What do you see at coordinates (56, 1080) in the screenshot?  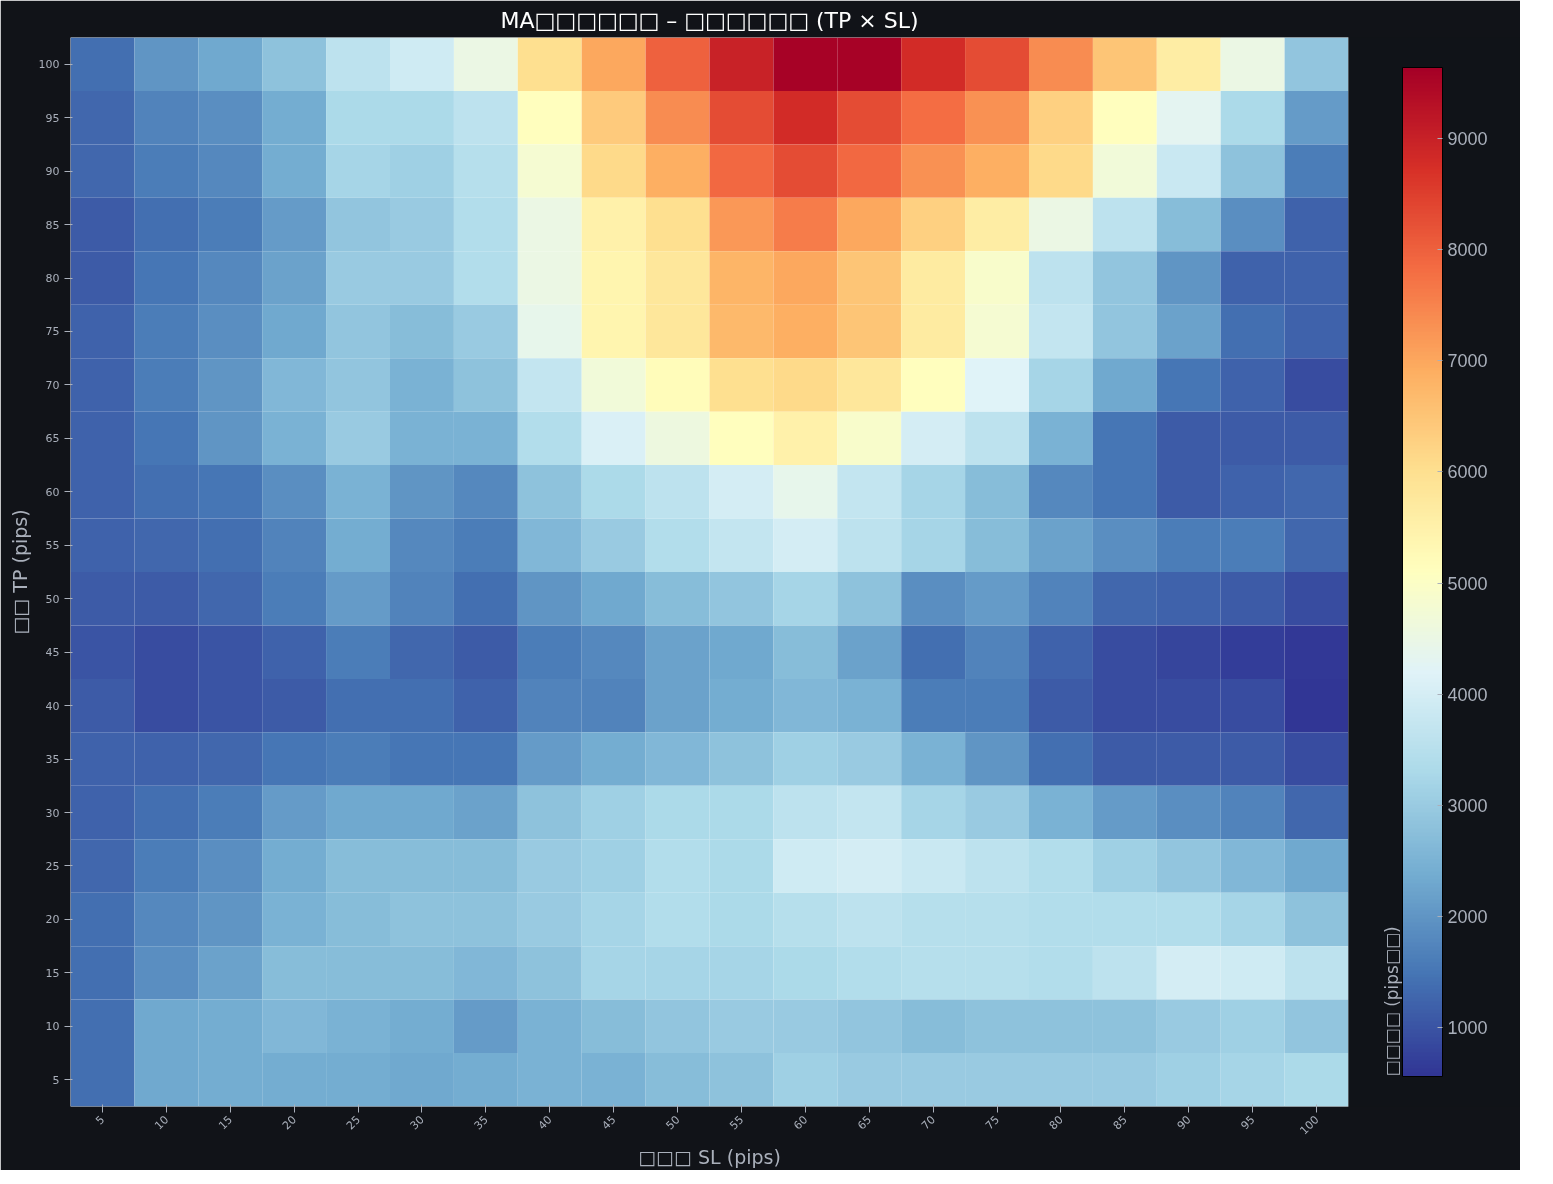 I see `y-tick-label: 5` at bounding box center [56, 1080].